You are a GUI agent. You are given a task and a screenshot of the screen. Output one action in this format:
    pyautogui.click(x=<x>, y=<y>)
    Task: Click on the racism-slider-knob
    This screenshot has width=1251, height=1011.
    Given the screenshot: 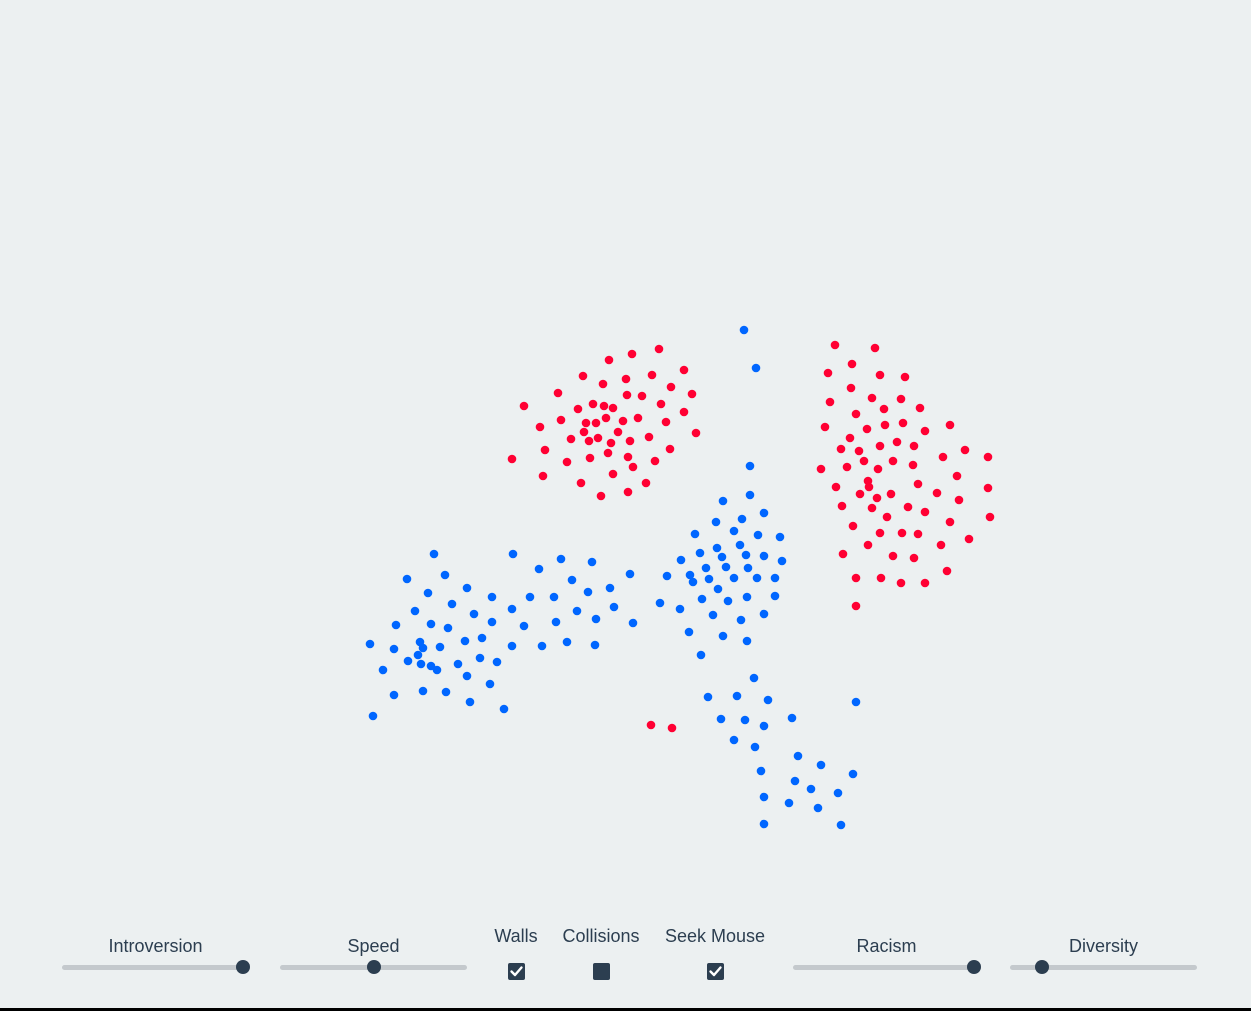 What is the action you would take?
    pyautogui.click(x=974, y=967)
    